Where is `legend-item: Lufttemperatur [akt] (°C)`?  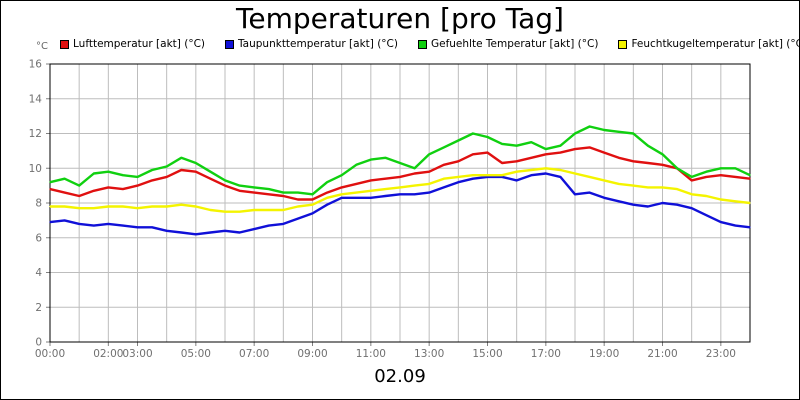
legend-item: Lufttemperatur [akt] (°C) is located at coordinates (132, 44).